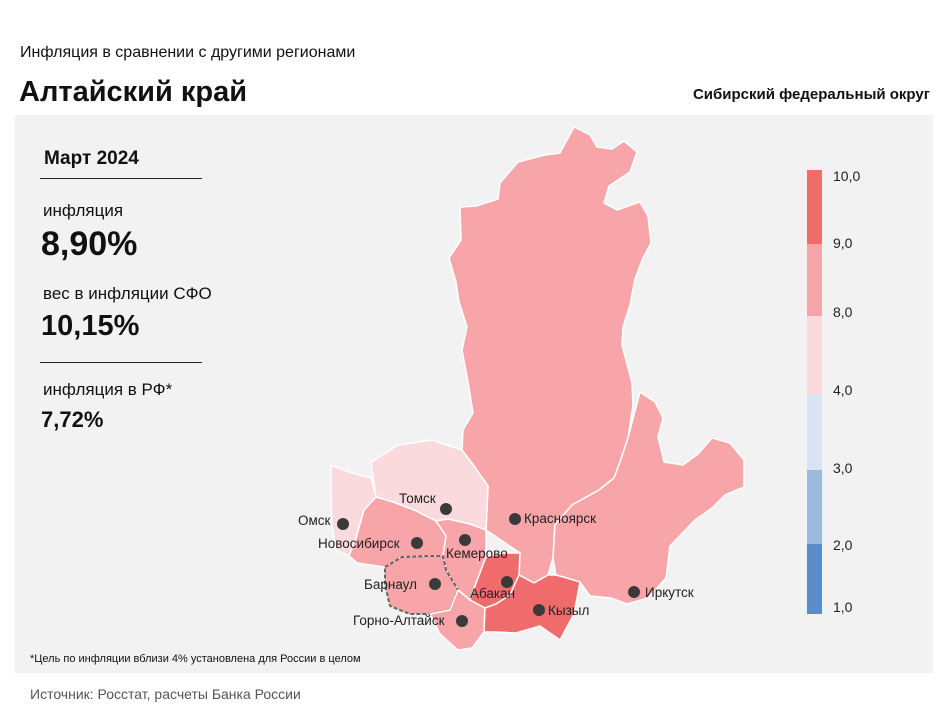 The height and width of the screenshot is (713, 950). I want to click on scale-tick-label: 2,0, so click(843, 545).